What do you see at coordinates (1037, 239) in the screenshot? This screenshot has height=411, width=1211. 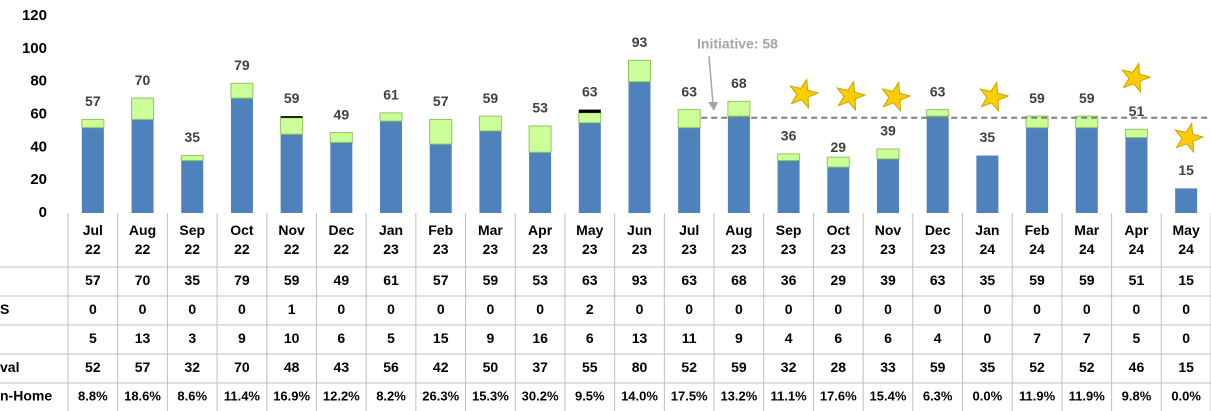 I see `category-text: Feb 24` at bounding box center [1037, 239].